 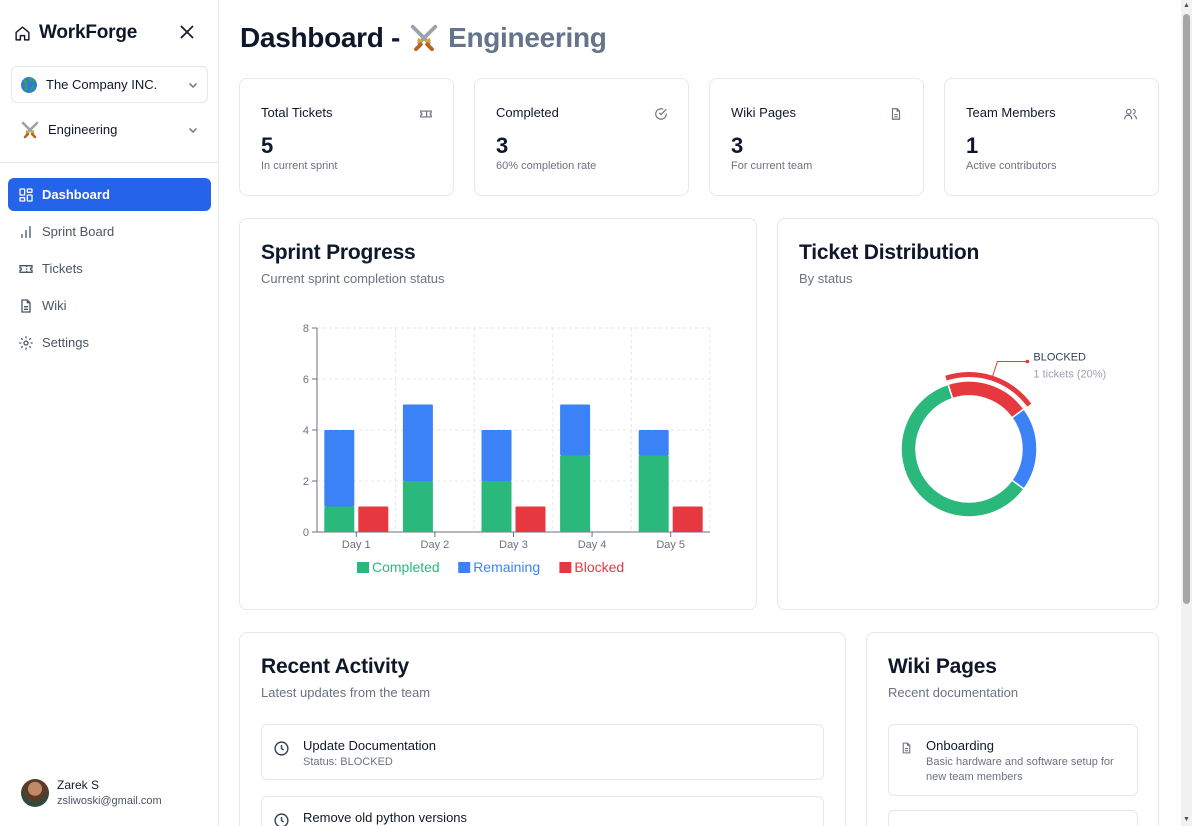 I want to click on card-subtitle: Recent documentation, so click(x=953, y=692).